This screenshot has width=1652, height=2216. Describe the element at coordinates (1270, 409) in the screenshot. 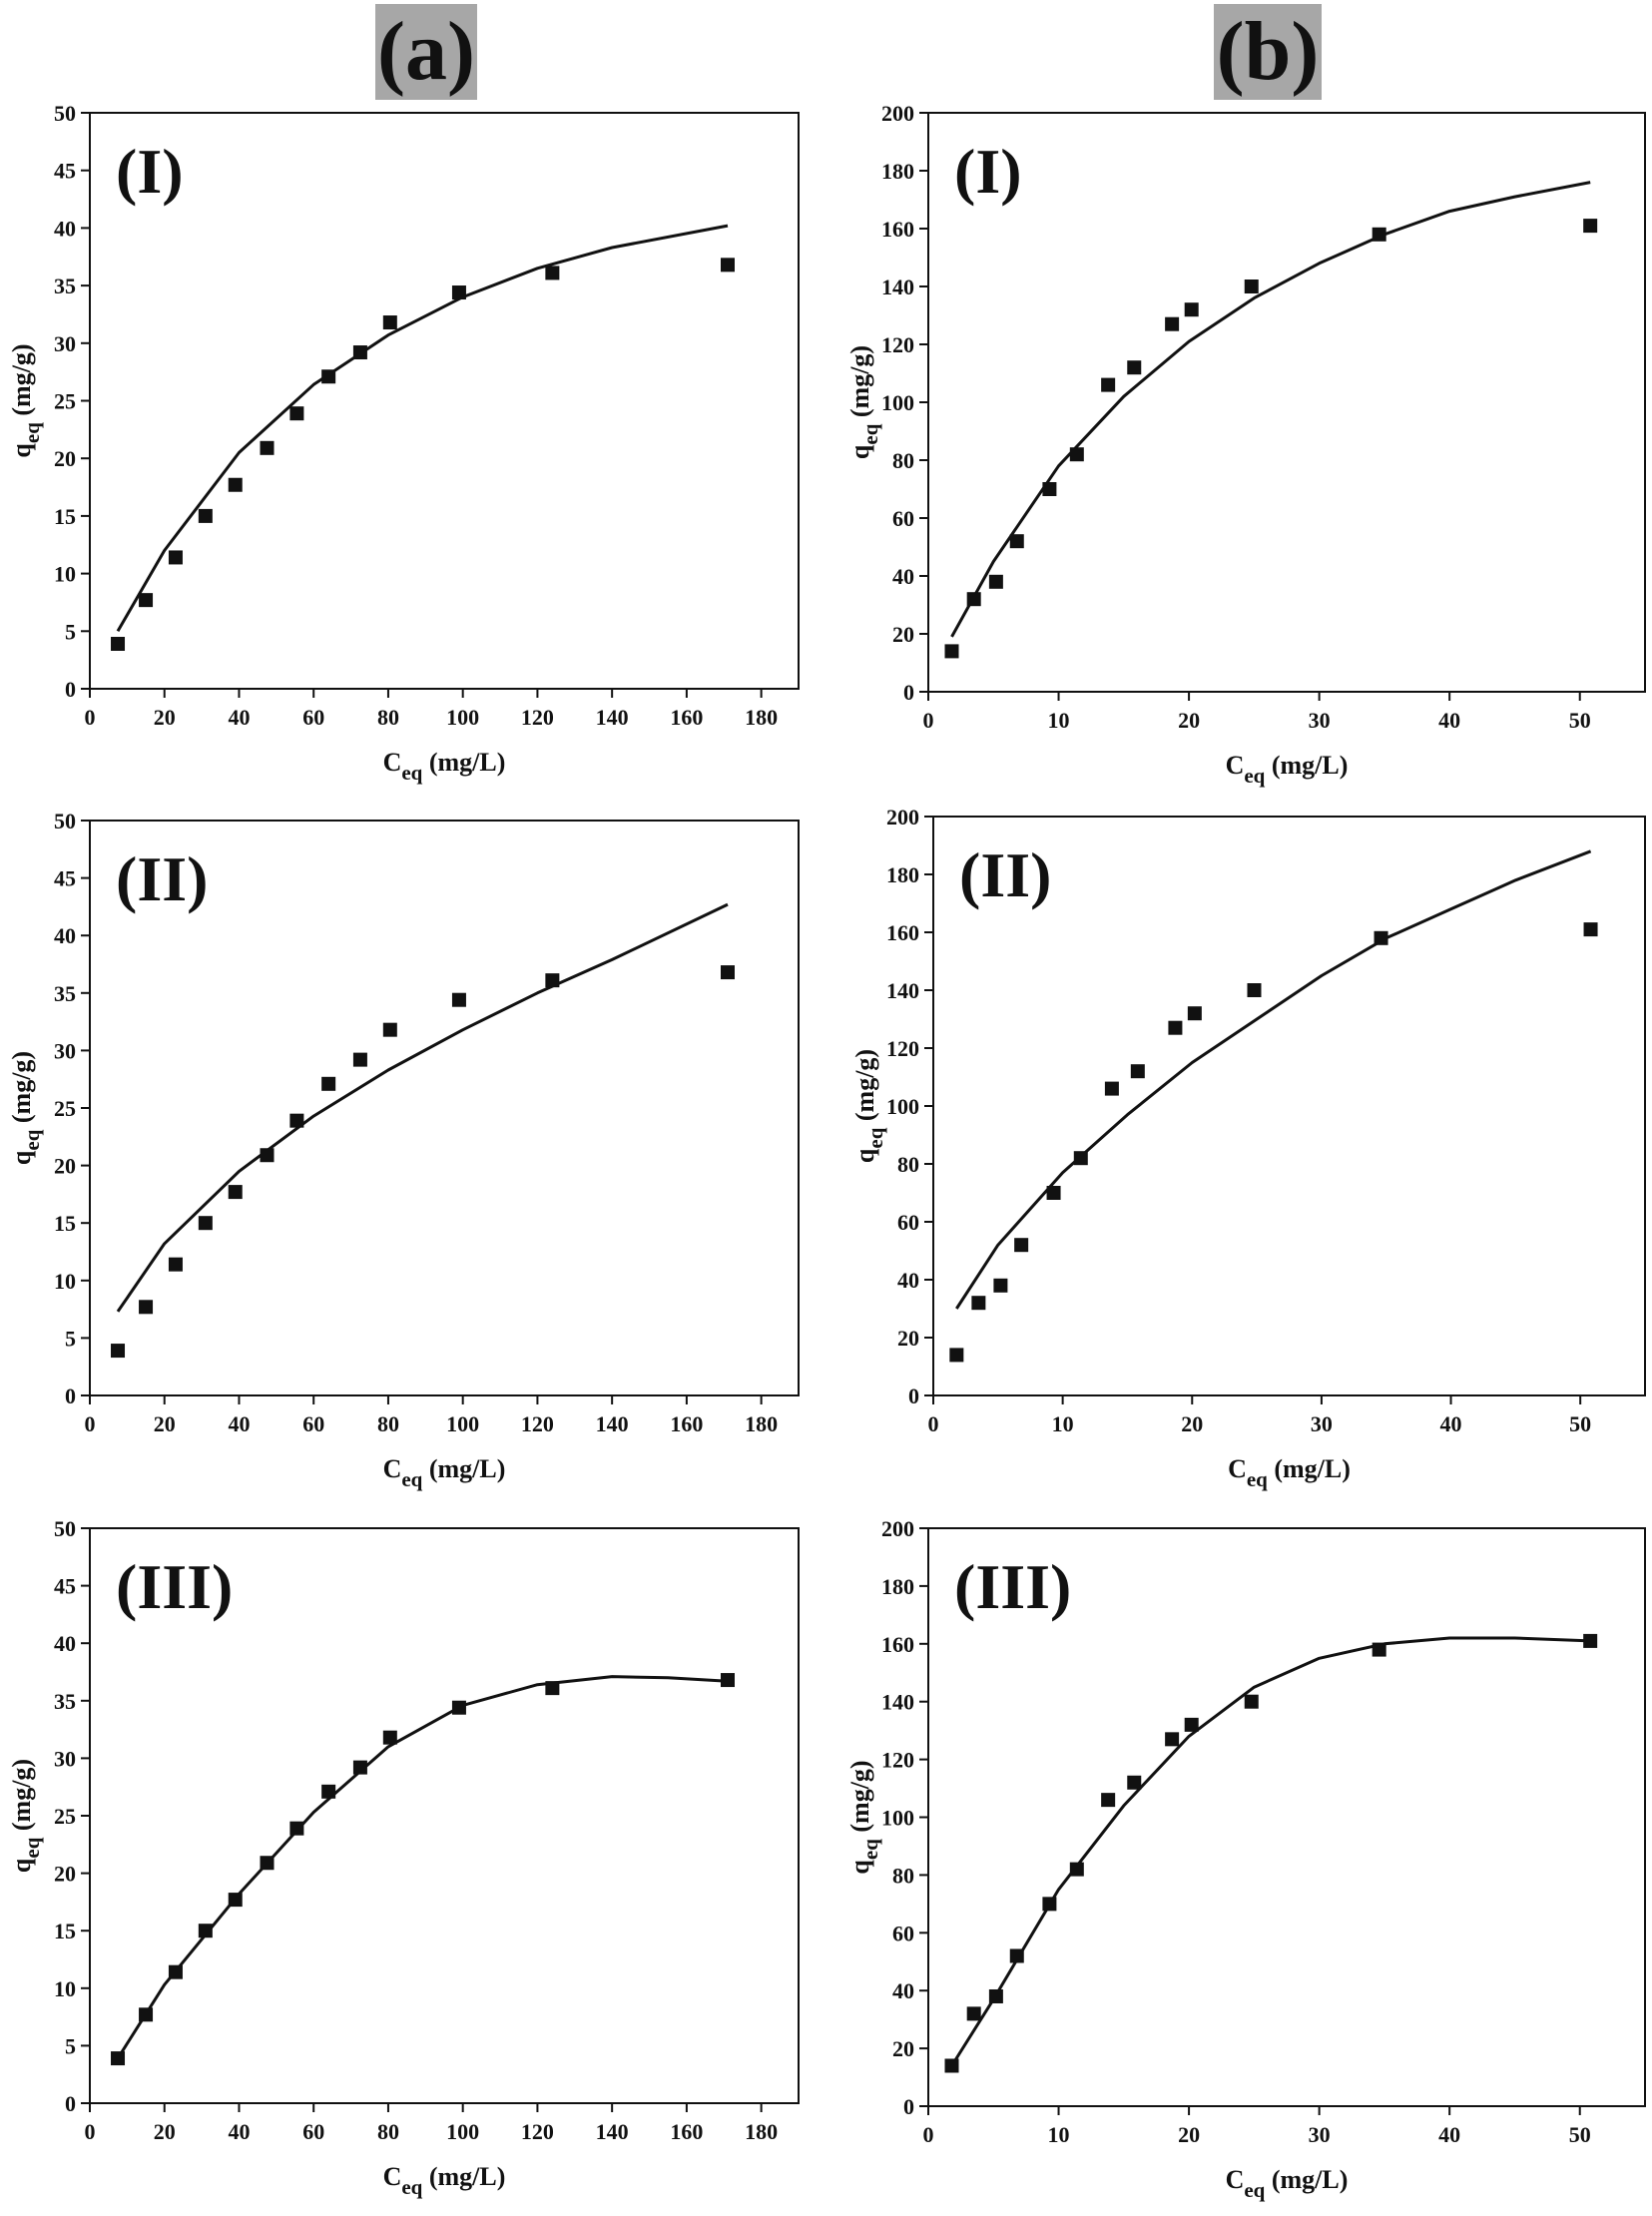

I see `fit-curve-b-I` at that location.